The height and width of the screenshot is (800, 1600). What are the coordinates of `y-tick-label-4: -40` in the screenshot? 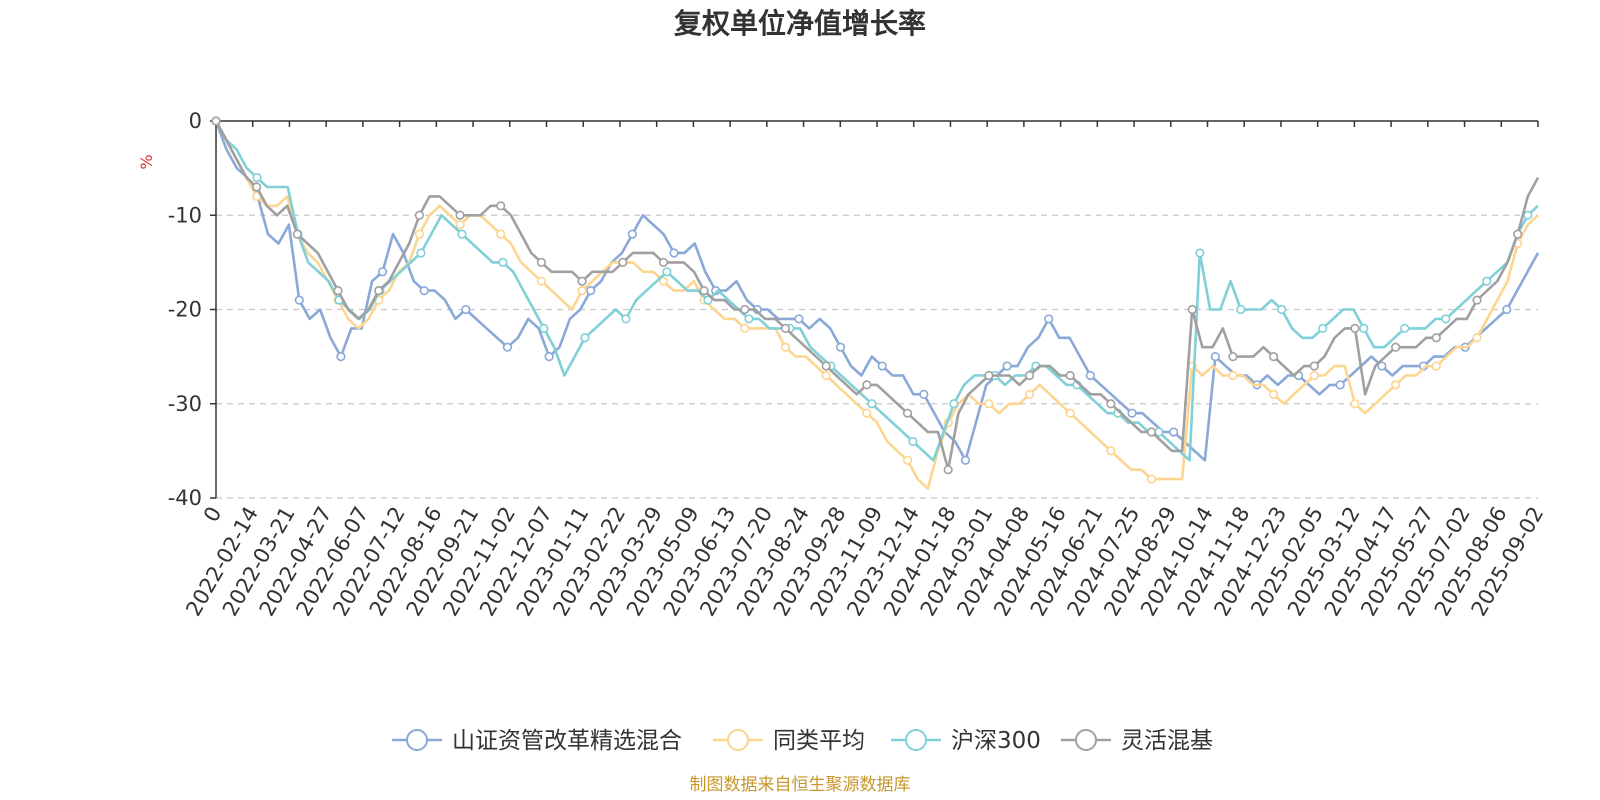 It's located at (185, 498).